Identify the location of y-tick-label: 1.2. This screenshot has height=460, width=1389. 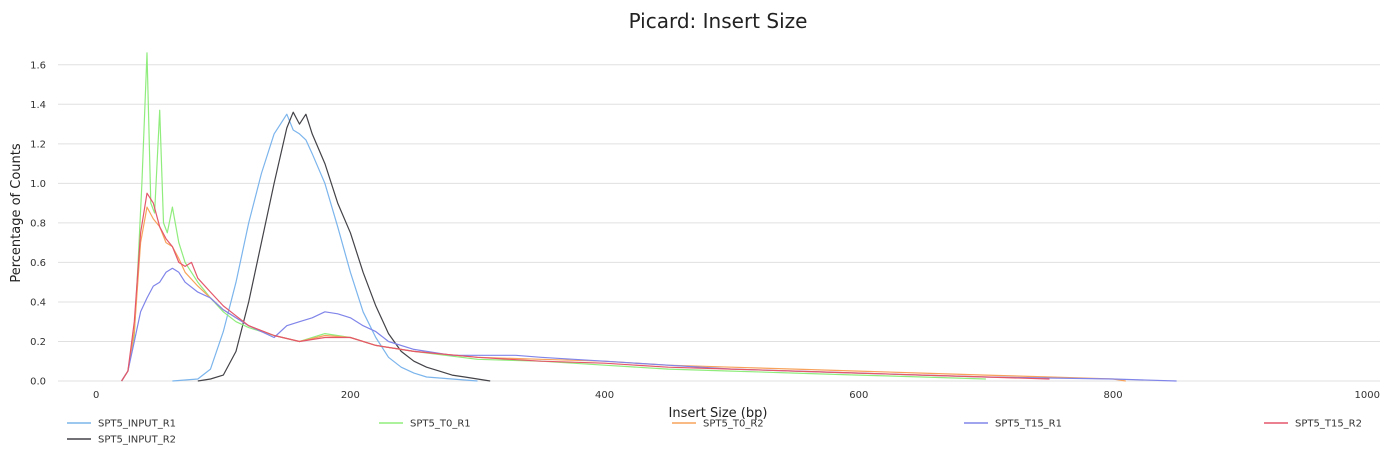
(38, 144).